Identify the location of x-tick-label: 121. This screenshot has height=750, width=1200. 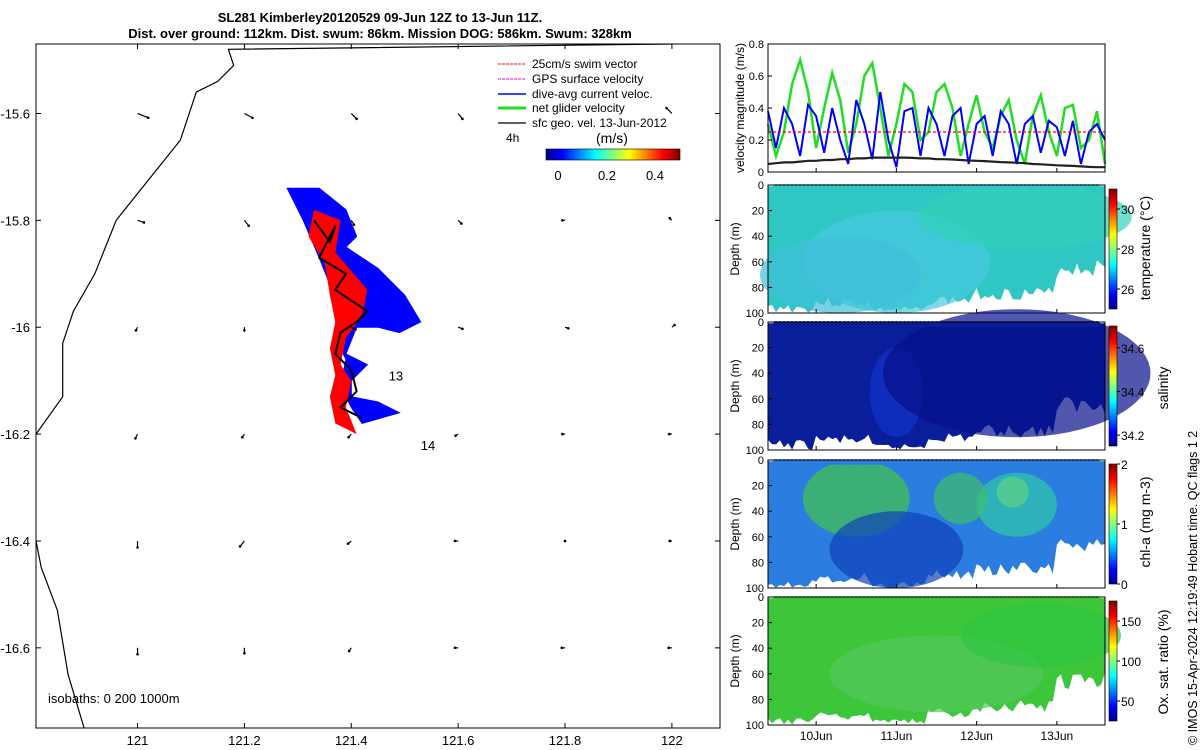
(138, 740).